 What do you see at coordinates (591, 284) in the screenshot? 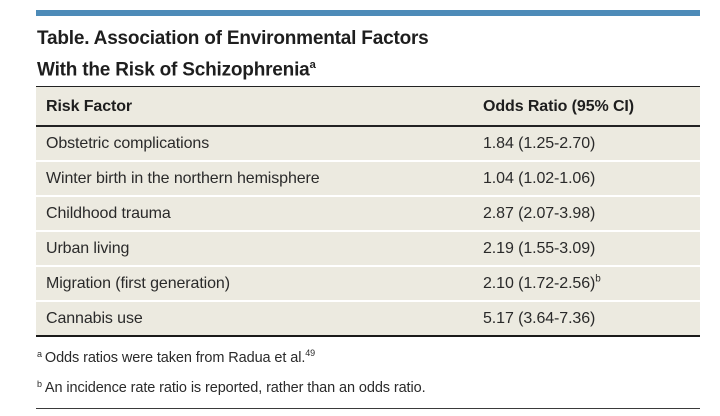
I see `odds-ratio-cell: 2.10 (1.72-2.56)b` at bounding box center [591, 284].